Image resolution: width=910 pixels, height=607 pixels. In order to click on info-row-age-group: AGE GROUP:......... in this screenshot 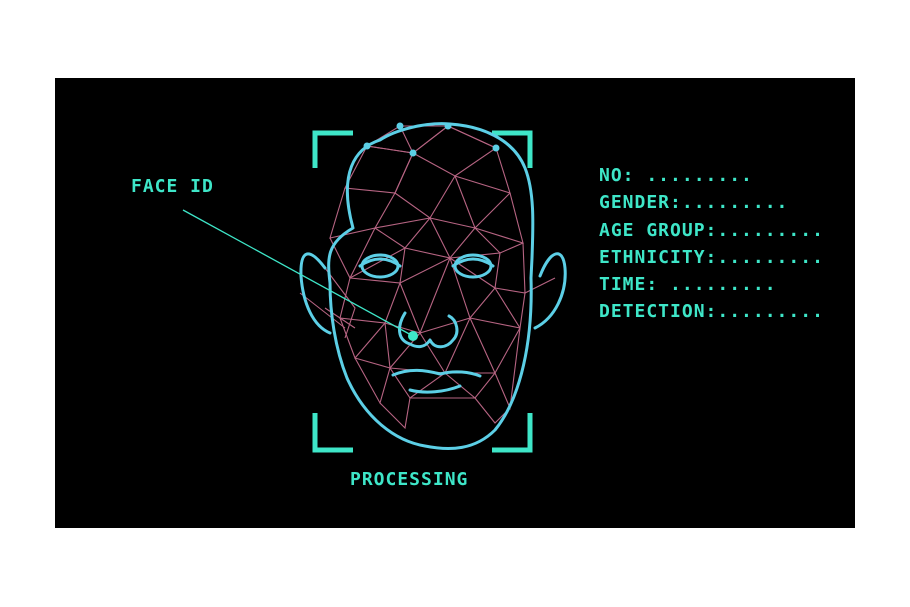, I will do `click(711, 230)`.